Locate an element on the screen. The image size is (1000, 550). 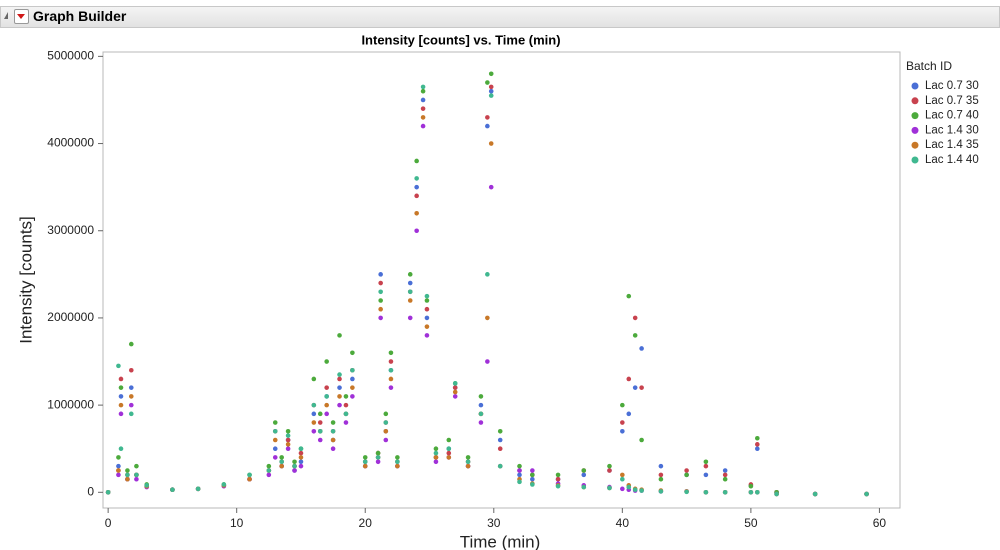
legend-label: Lac 0.7 35 is located at coordinates (952, 101).